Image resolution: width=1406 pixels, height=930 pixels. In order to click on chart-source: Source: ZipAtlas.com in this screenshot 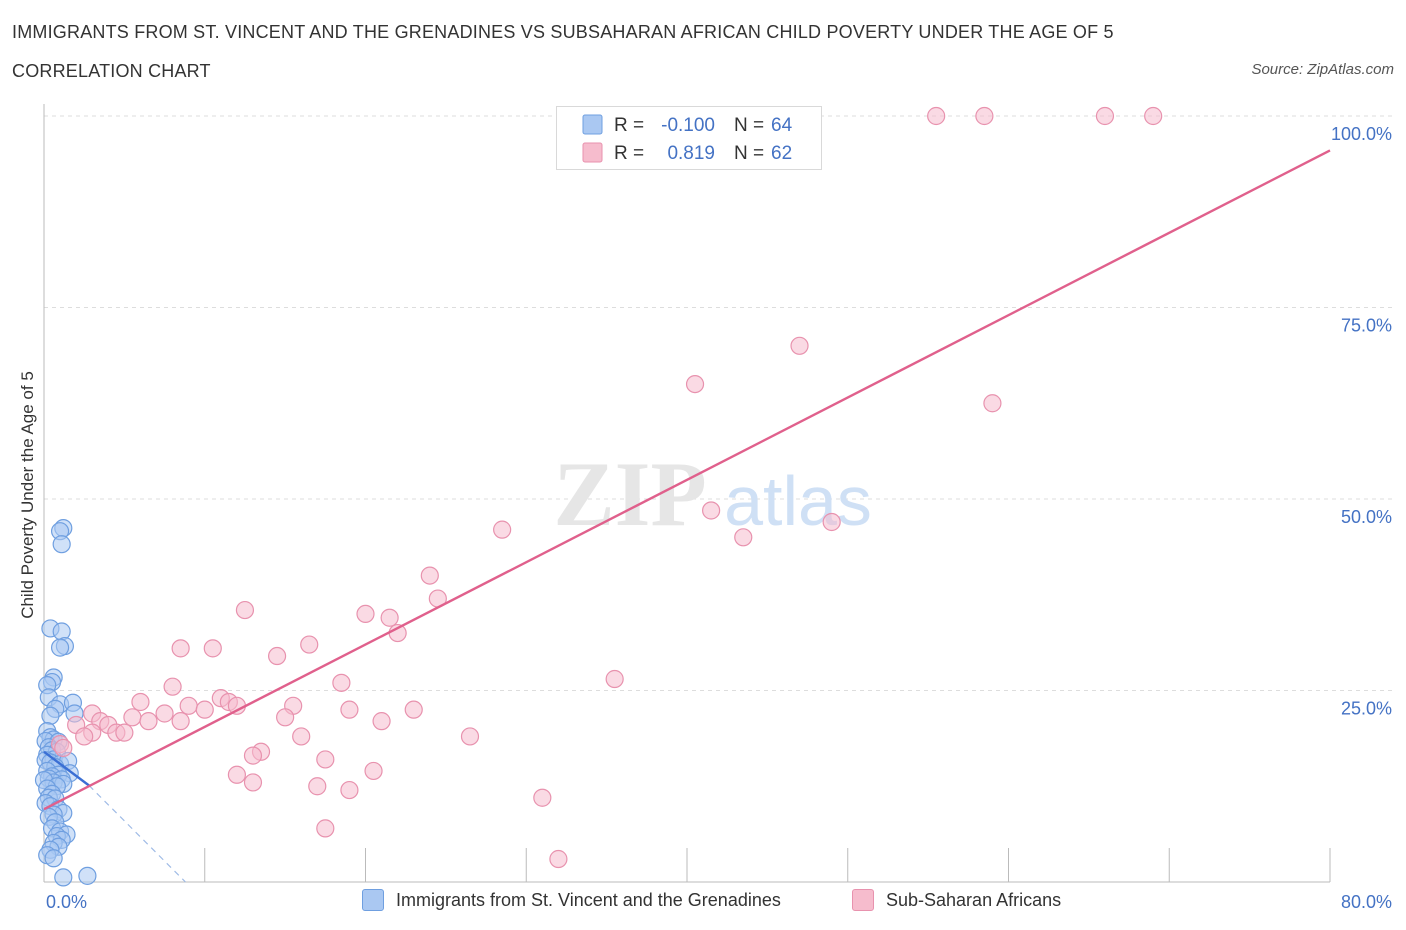, I will do `click(1322, 69)`.